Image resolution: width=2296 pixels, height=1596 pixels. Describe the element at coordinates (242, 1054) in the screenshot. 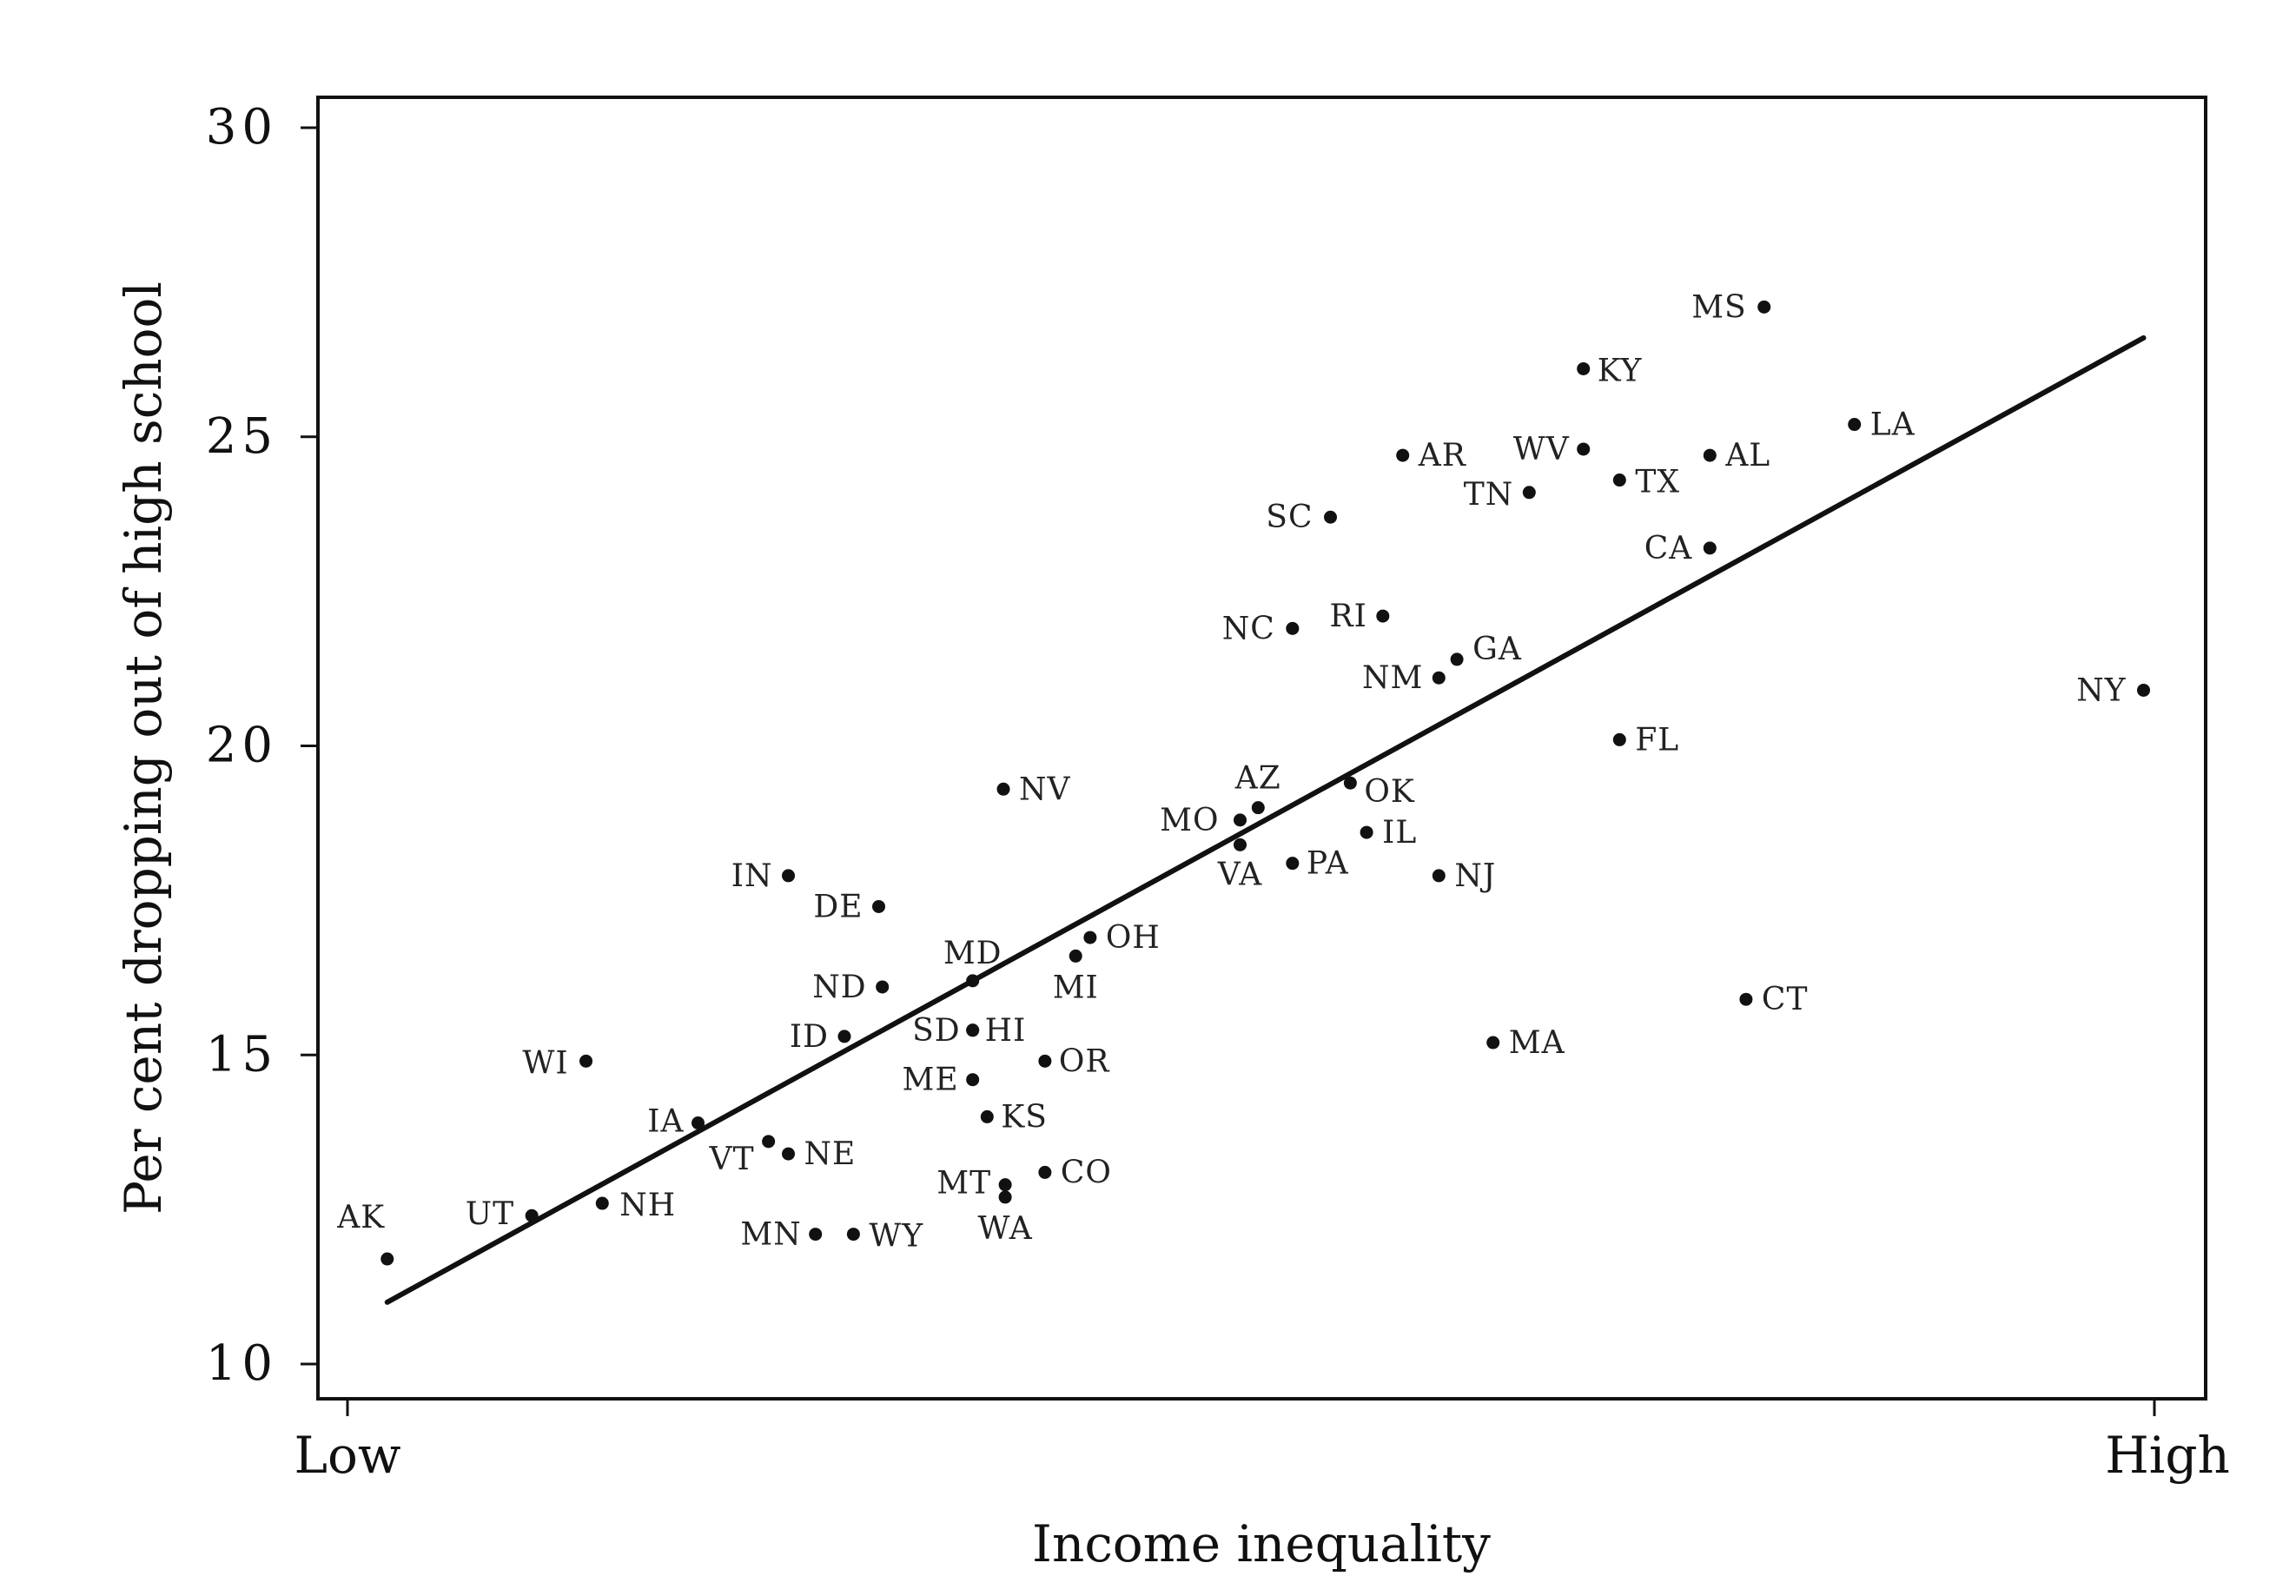

I see `y-tick-label-15: 15` at that location.